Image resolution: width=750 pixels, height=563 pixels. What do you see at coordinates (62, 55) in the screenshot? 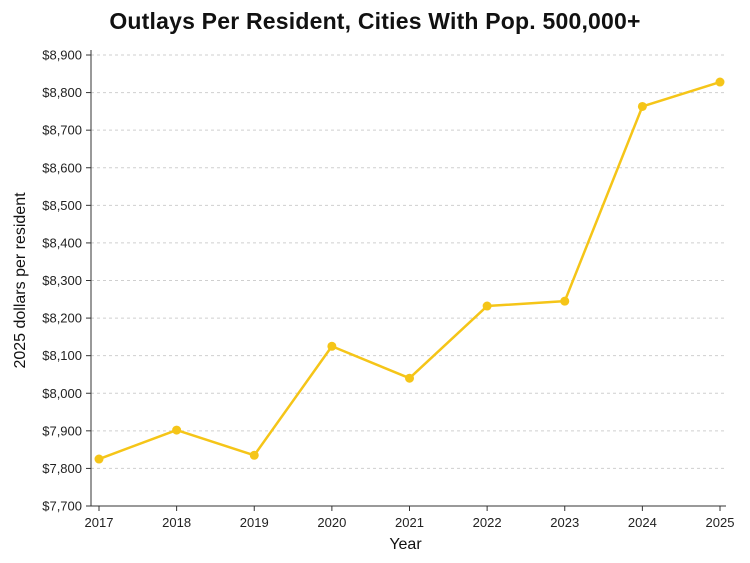
I see `y-tick-label: $8,900` at bounding box center [62, 55].